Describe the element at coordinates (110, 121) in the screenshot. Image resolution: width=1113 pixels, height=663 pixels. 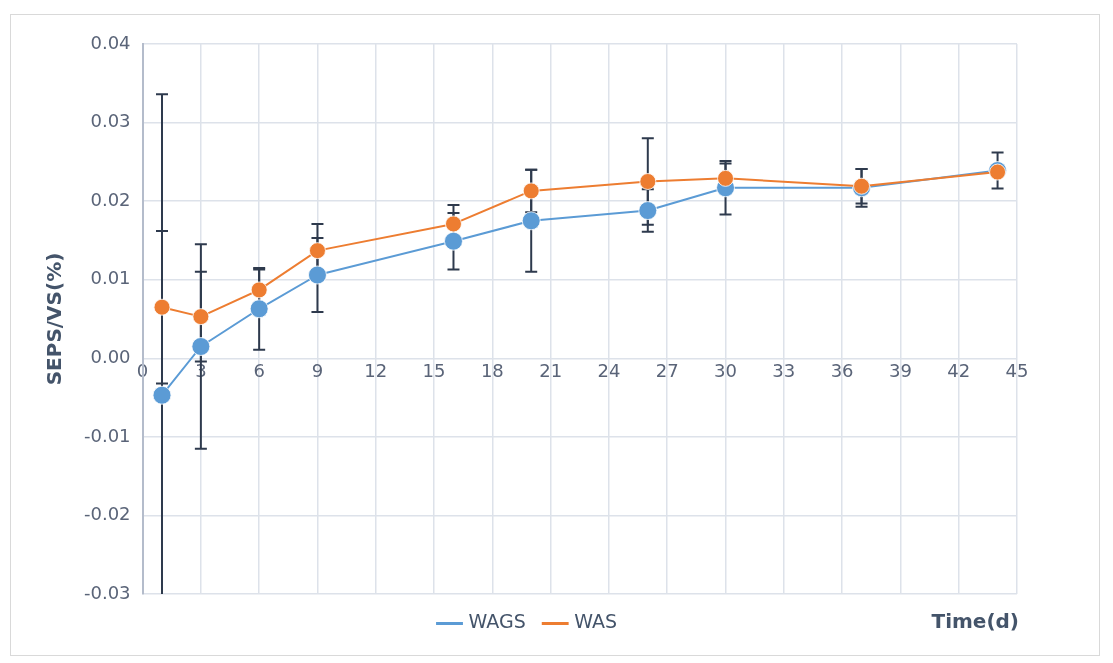
I see `y-tick-label: 0.03` at that location.